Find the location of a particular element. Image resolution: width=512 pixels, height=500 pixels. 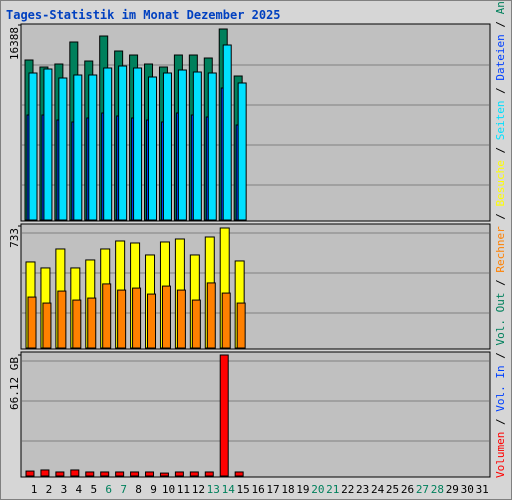

x-tick-label: 19 is located at coordinates (302, 489).